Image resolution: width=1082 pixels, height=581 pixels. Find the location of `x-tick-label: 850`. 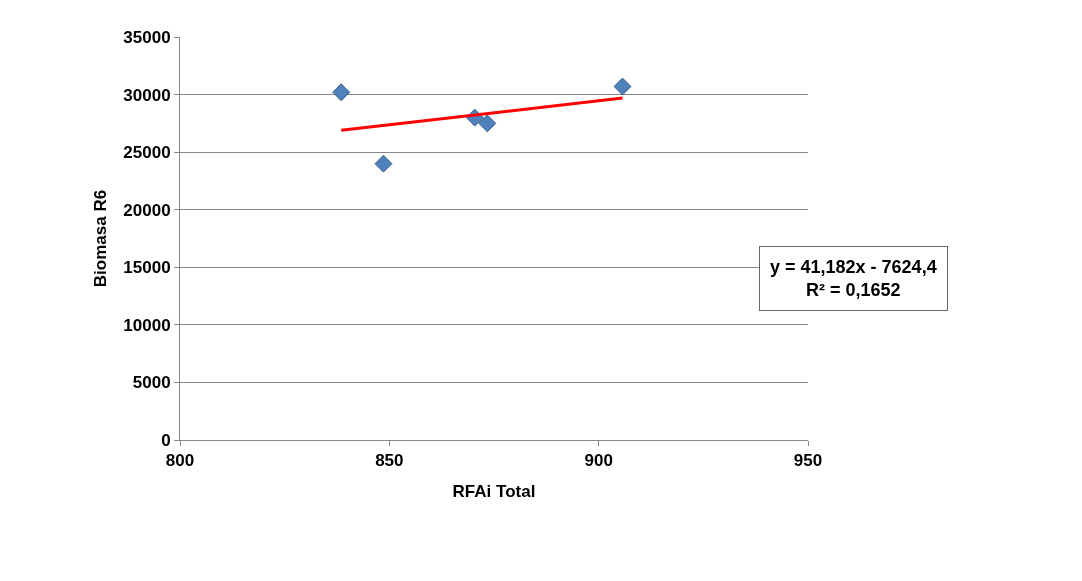

x-tick-label: 850 is located at coordinates (389, 461).